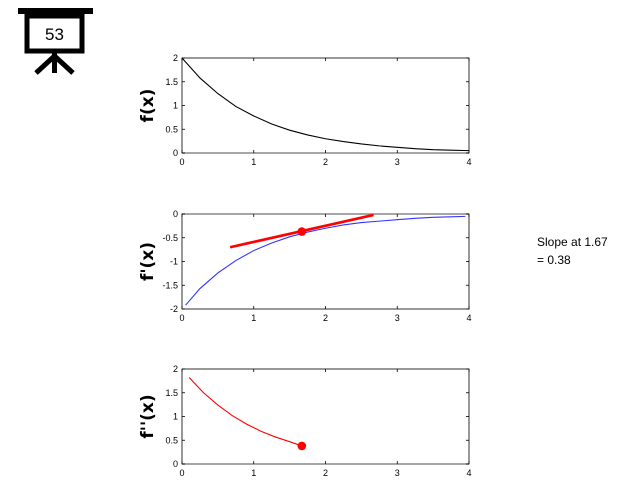 The image size is (636, 482). Describe the element at coordinates (325, 416) in the screenshot. I see `axes-frame` at that location.